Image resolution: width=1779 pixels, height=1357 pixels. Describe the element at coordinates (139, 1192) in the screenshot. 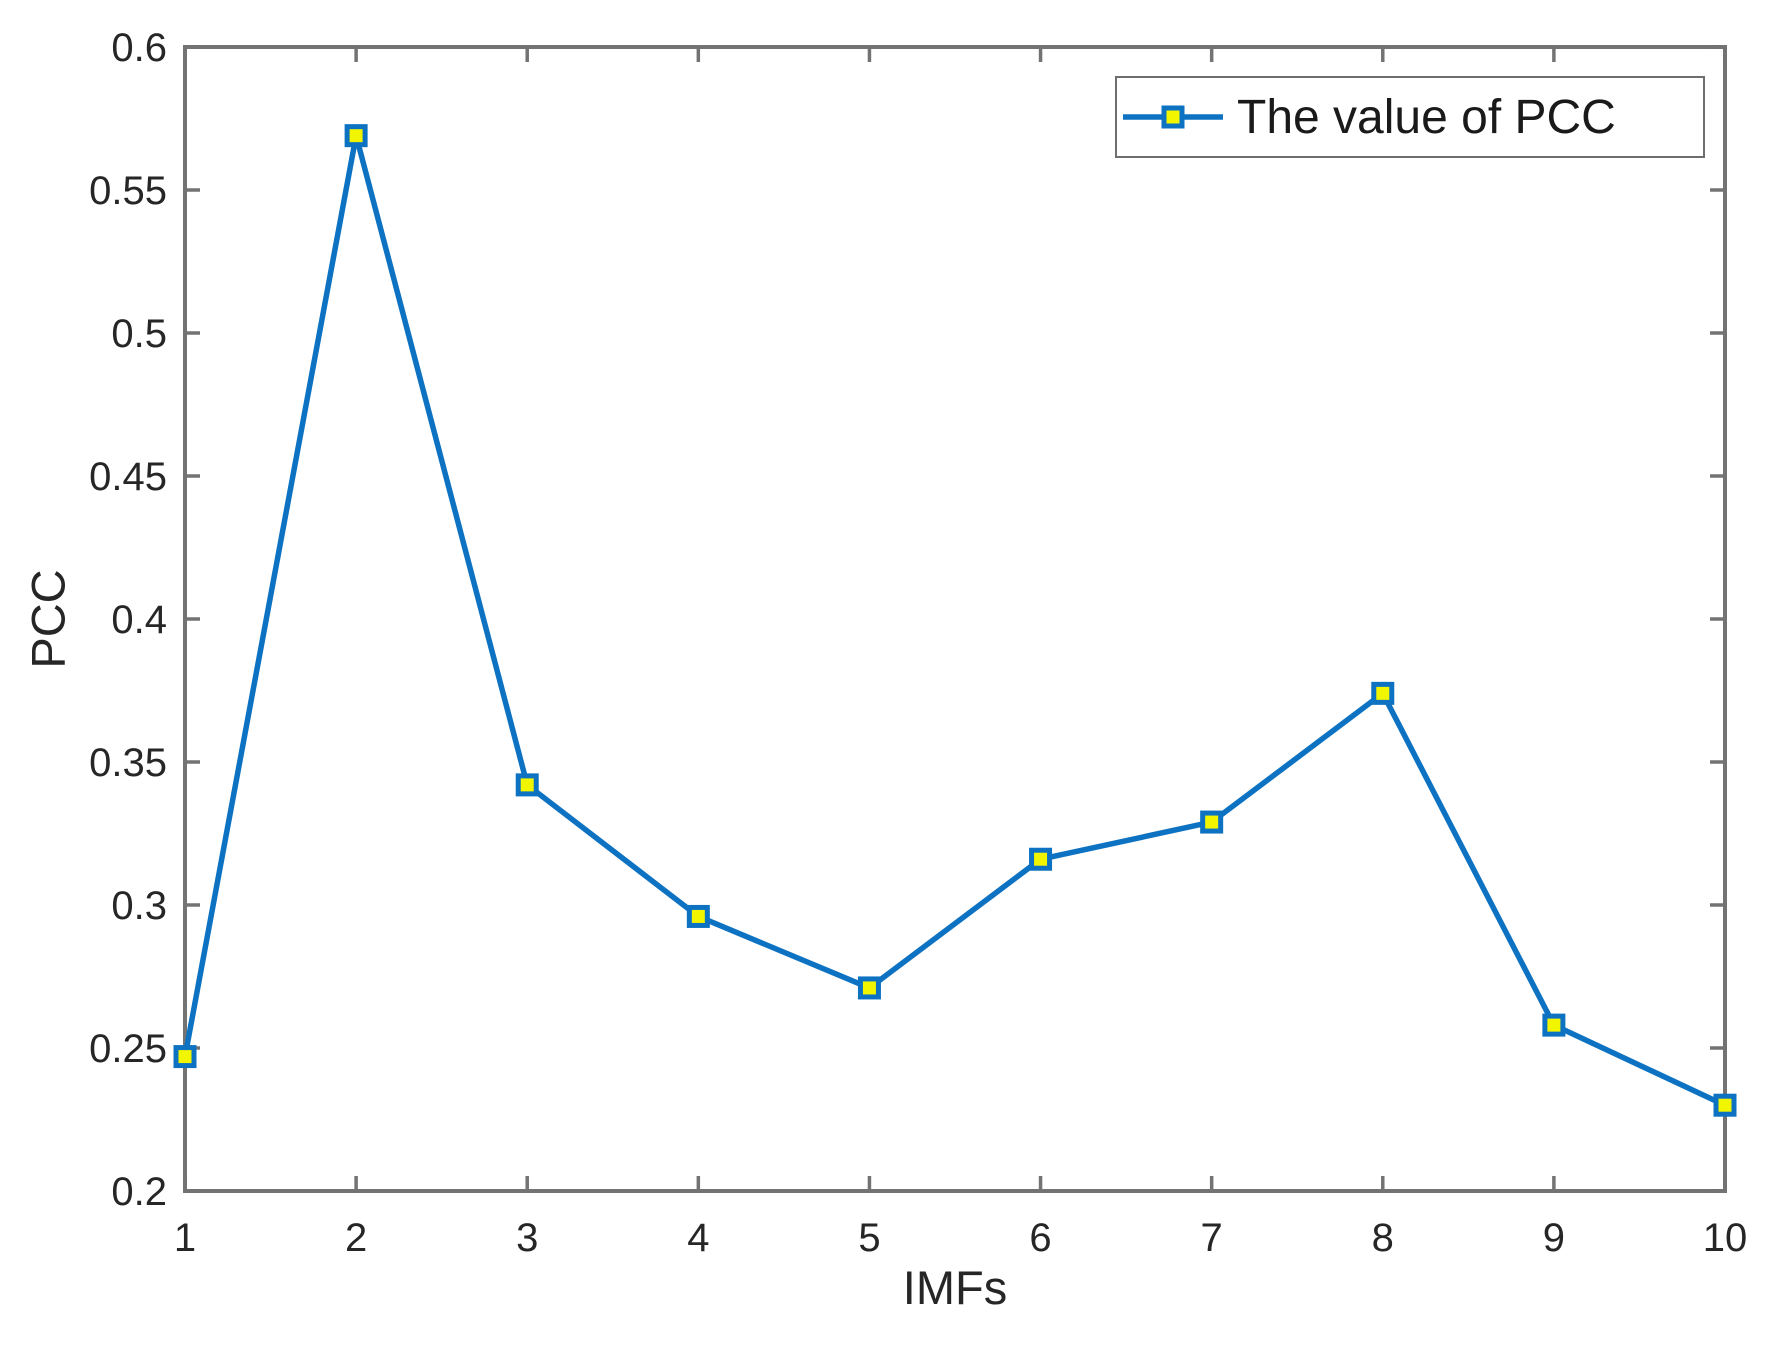

I see `y-tick-label: 0.2` at that location.